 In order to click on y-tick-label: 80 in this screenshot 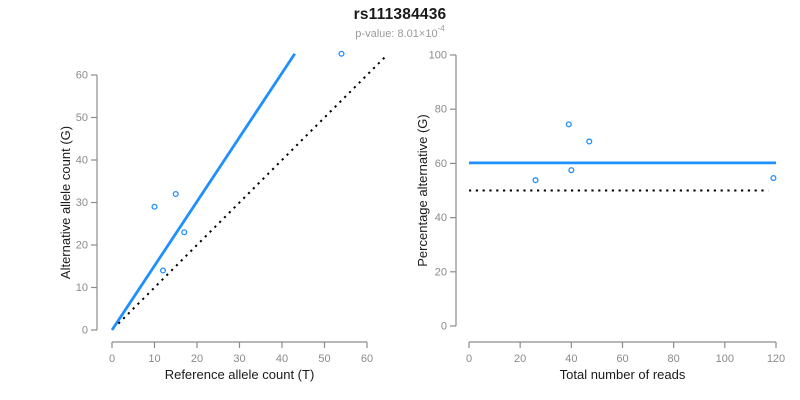, I will do `click(441, 110)`.